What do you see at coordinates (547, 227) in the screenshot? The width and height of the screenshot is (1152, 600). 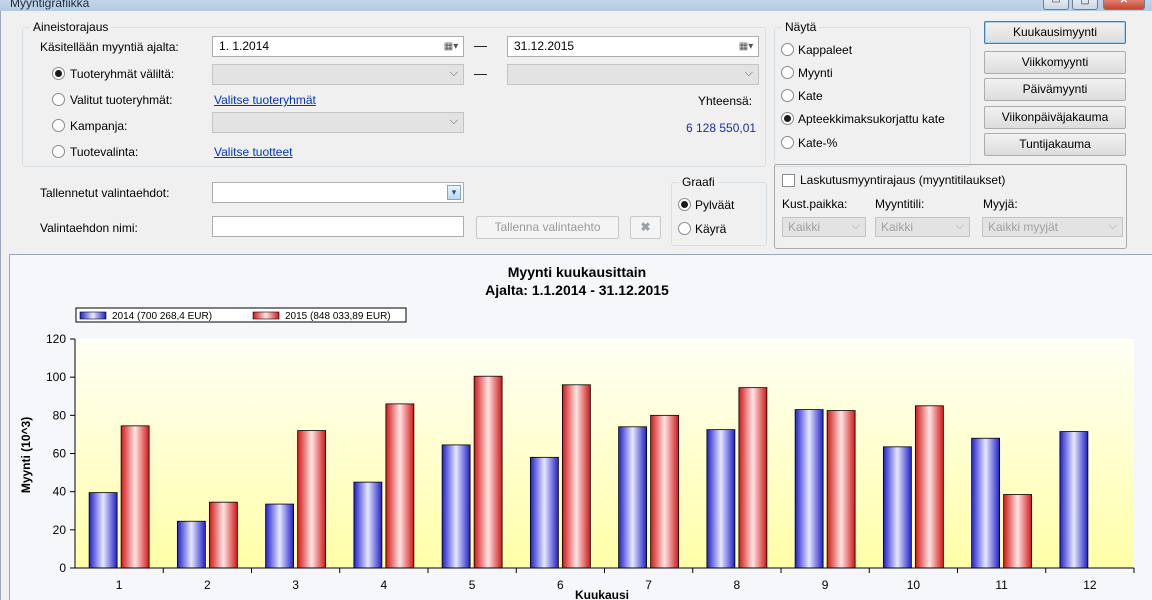 I see `save-criteria-button: Tallenna valintaehto` at bounding box center [547, 227].